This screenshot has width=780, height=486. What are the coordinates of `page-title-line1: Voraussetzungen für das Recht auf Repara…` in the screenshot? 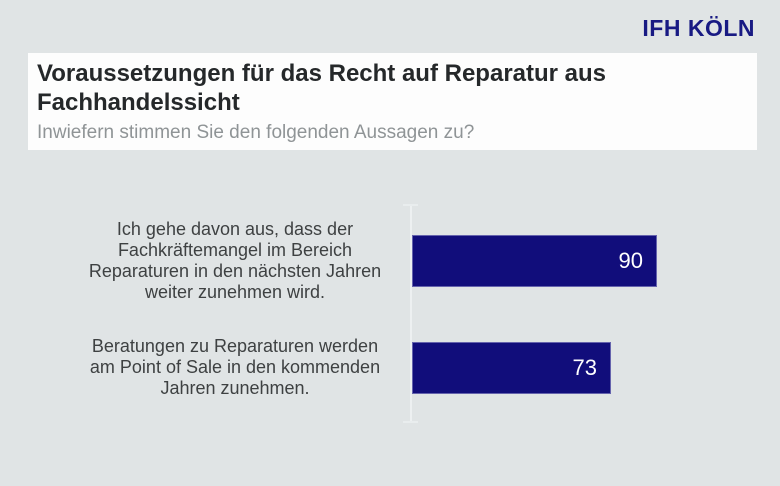 It's located at (322, 73).